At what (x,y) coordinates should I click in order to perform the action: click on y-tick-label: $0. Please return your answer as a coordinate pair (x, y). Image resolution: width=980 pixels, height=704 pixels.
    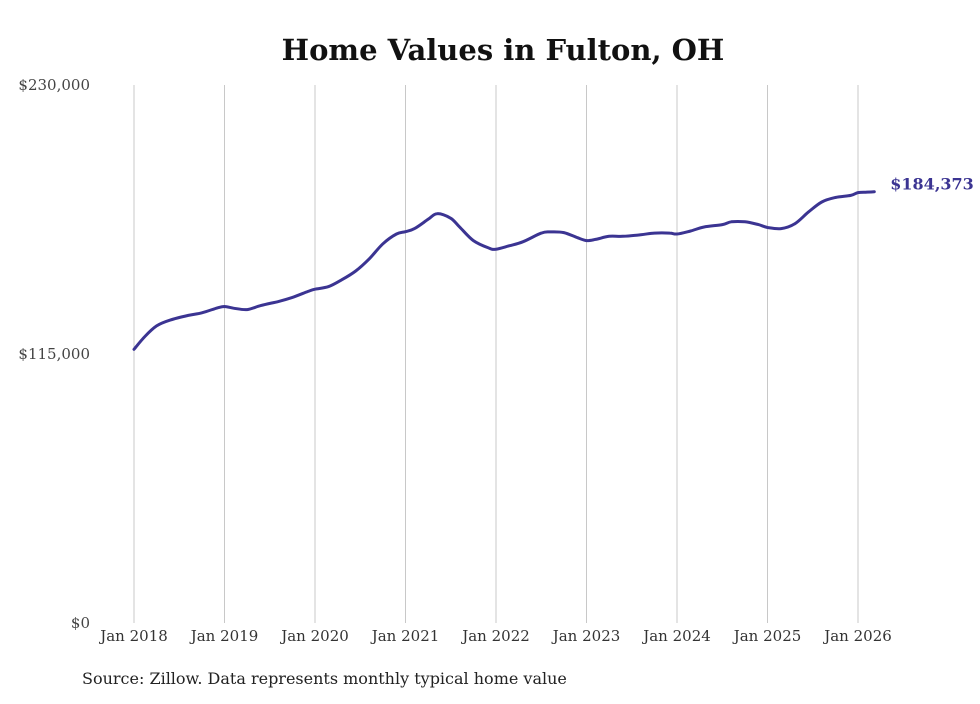
    Looking at the image, I should click on (80, 623).